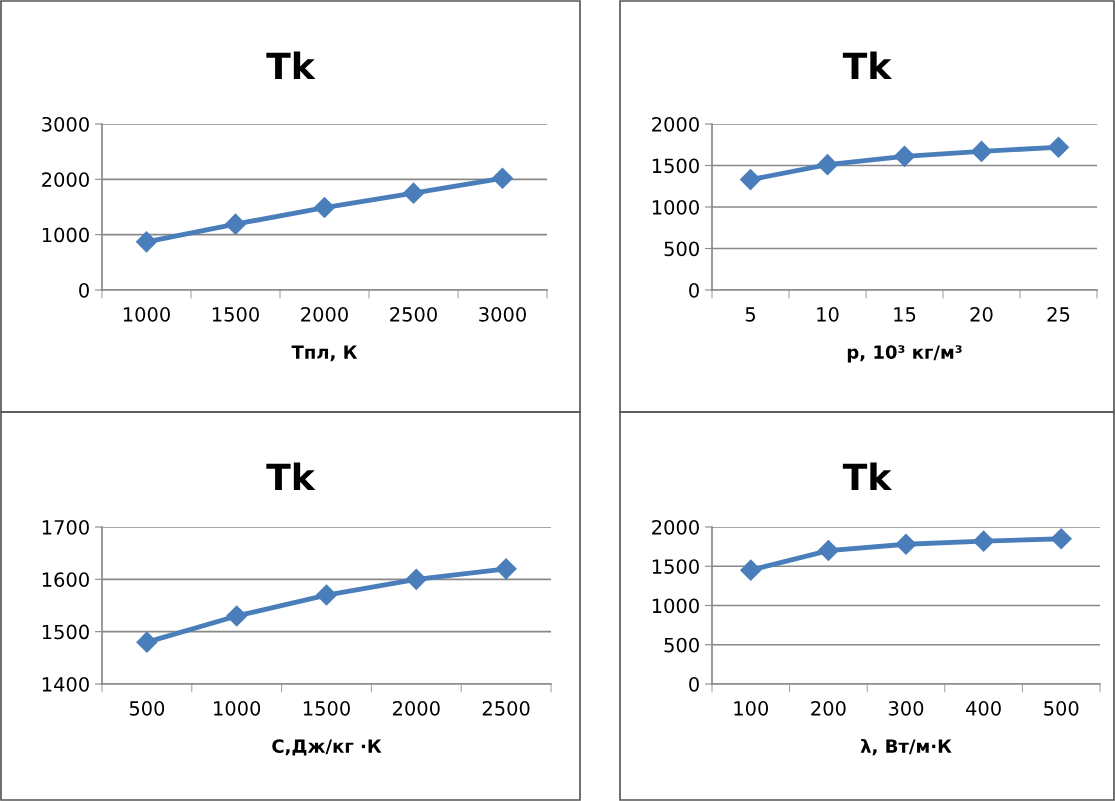  Describe the element at coordinates (65, 684) in the screenshot. I see `y-tick-label: 1400` at that location.